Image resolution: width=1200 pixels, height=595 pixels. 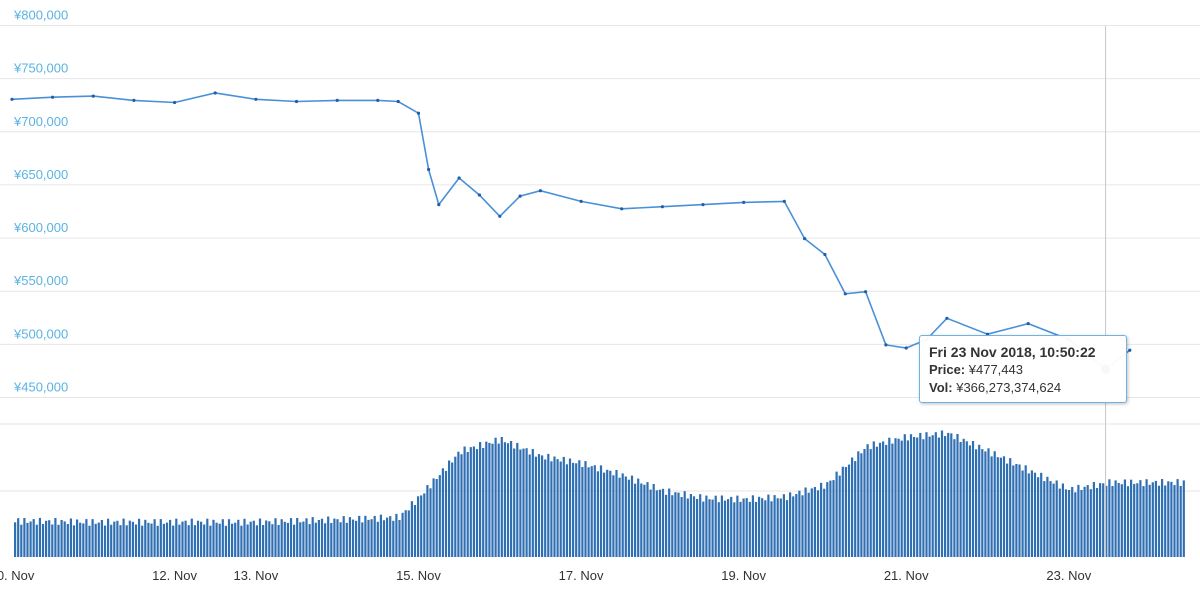 I want to click on tooltip-price-label: Price:, so click(x=947, y=369).